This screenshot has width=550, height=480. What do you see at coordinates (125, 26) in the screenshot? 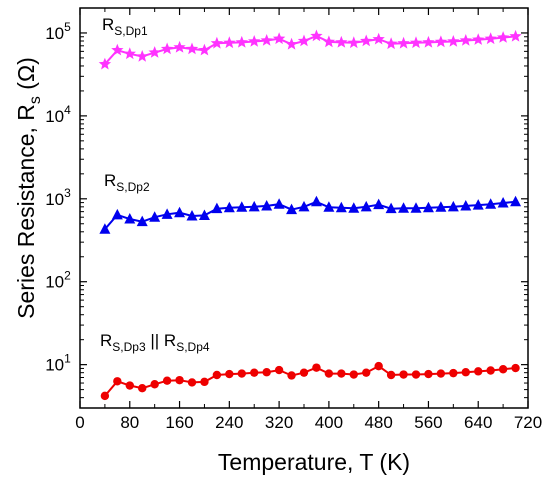
I see `series-1-label: RS,Dp1` at bounding box center [125, 26].